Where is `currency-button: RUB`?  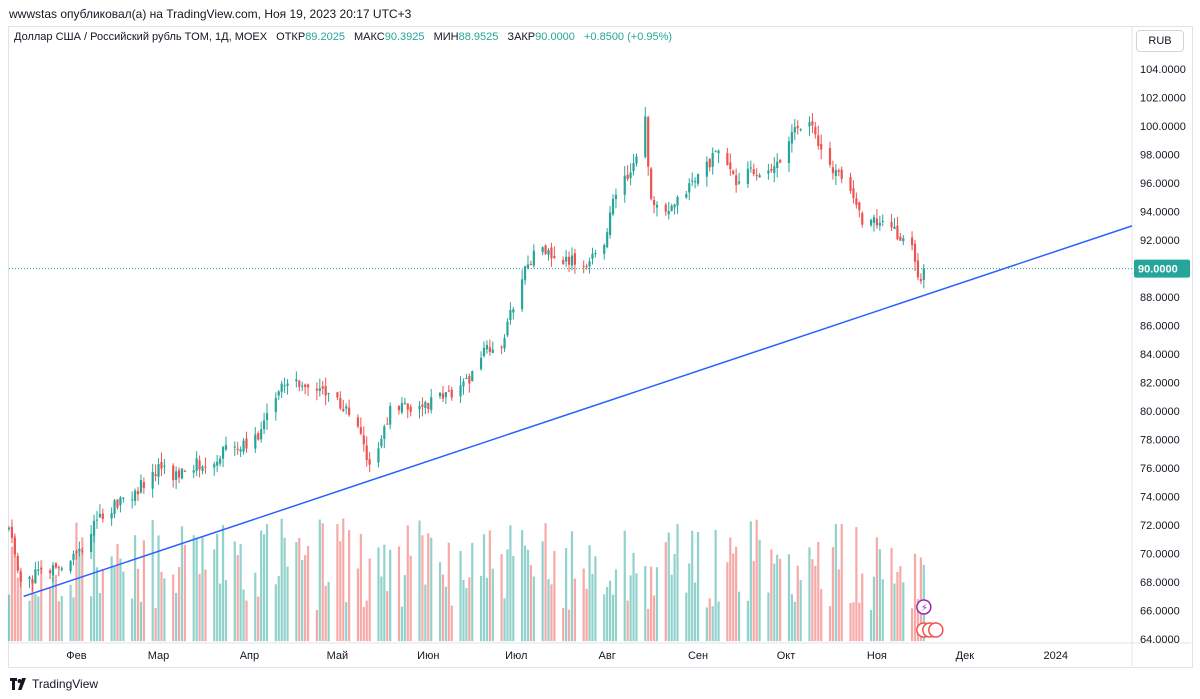 currency-button: RUB is located at coordinates (1160, 41).